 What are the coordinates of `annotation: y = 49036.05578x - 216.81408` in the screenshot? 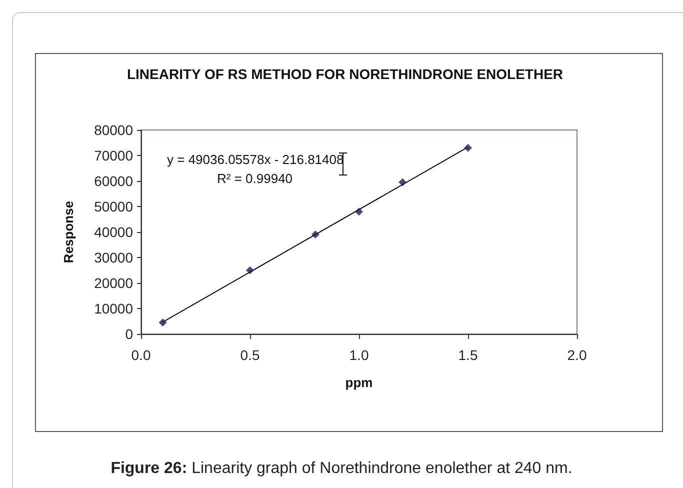 It's located at (255, 159).